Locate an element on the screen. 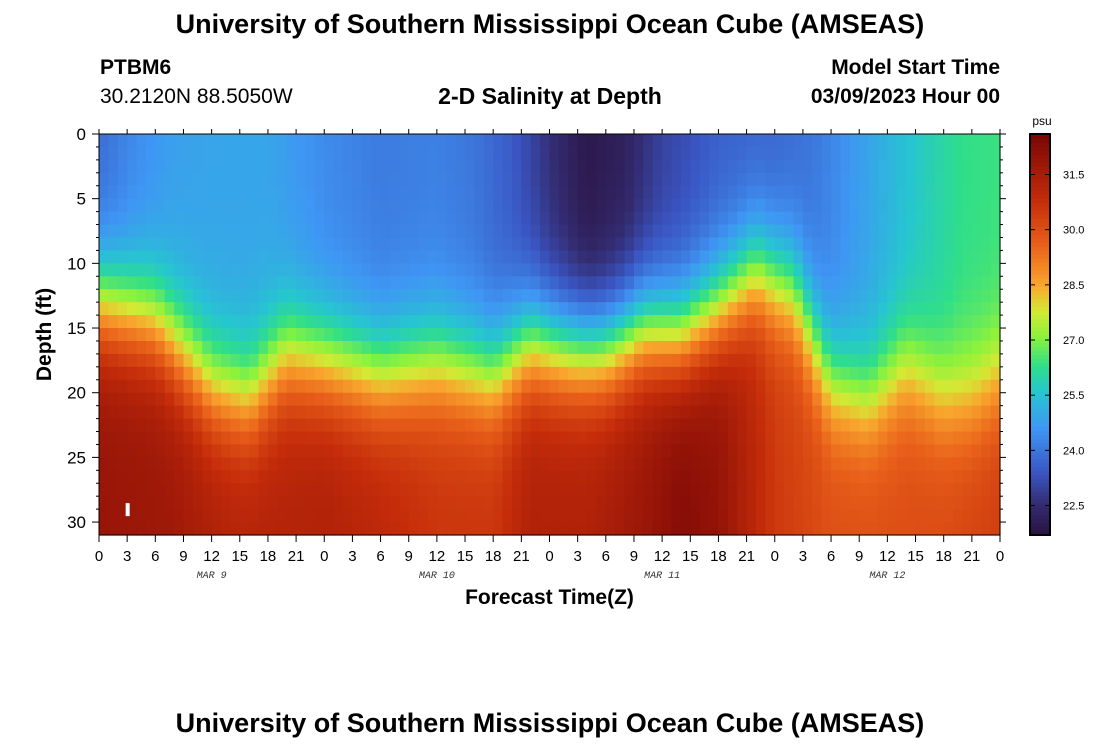  x-tick-label: 21 is located at coordinates (746, 556).